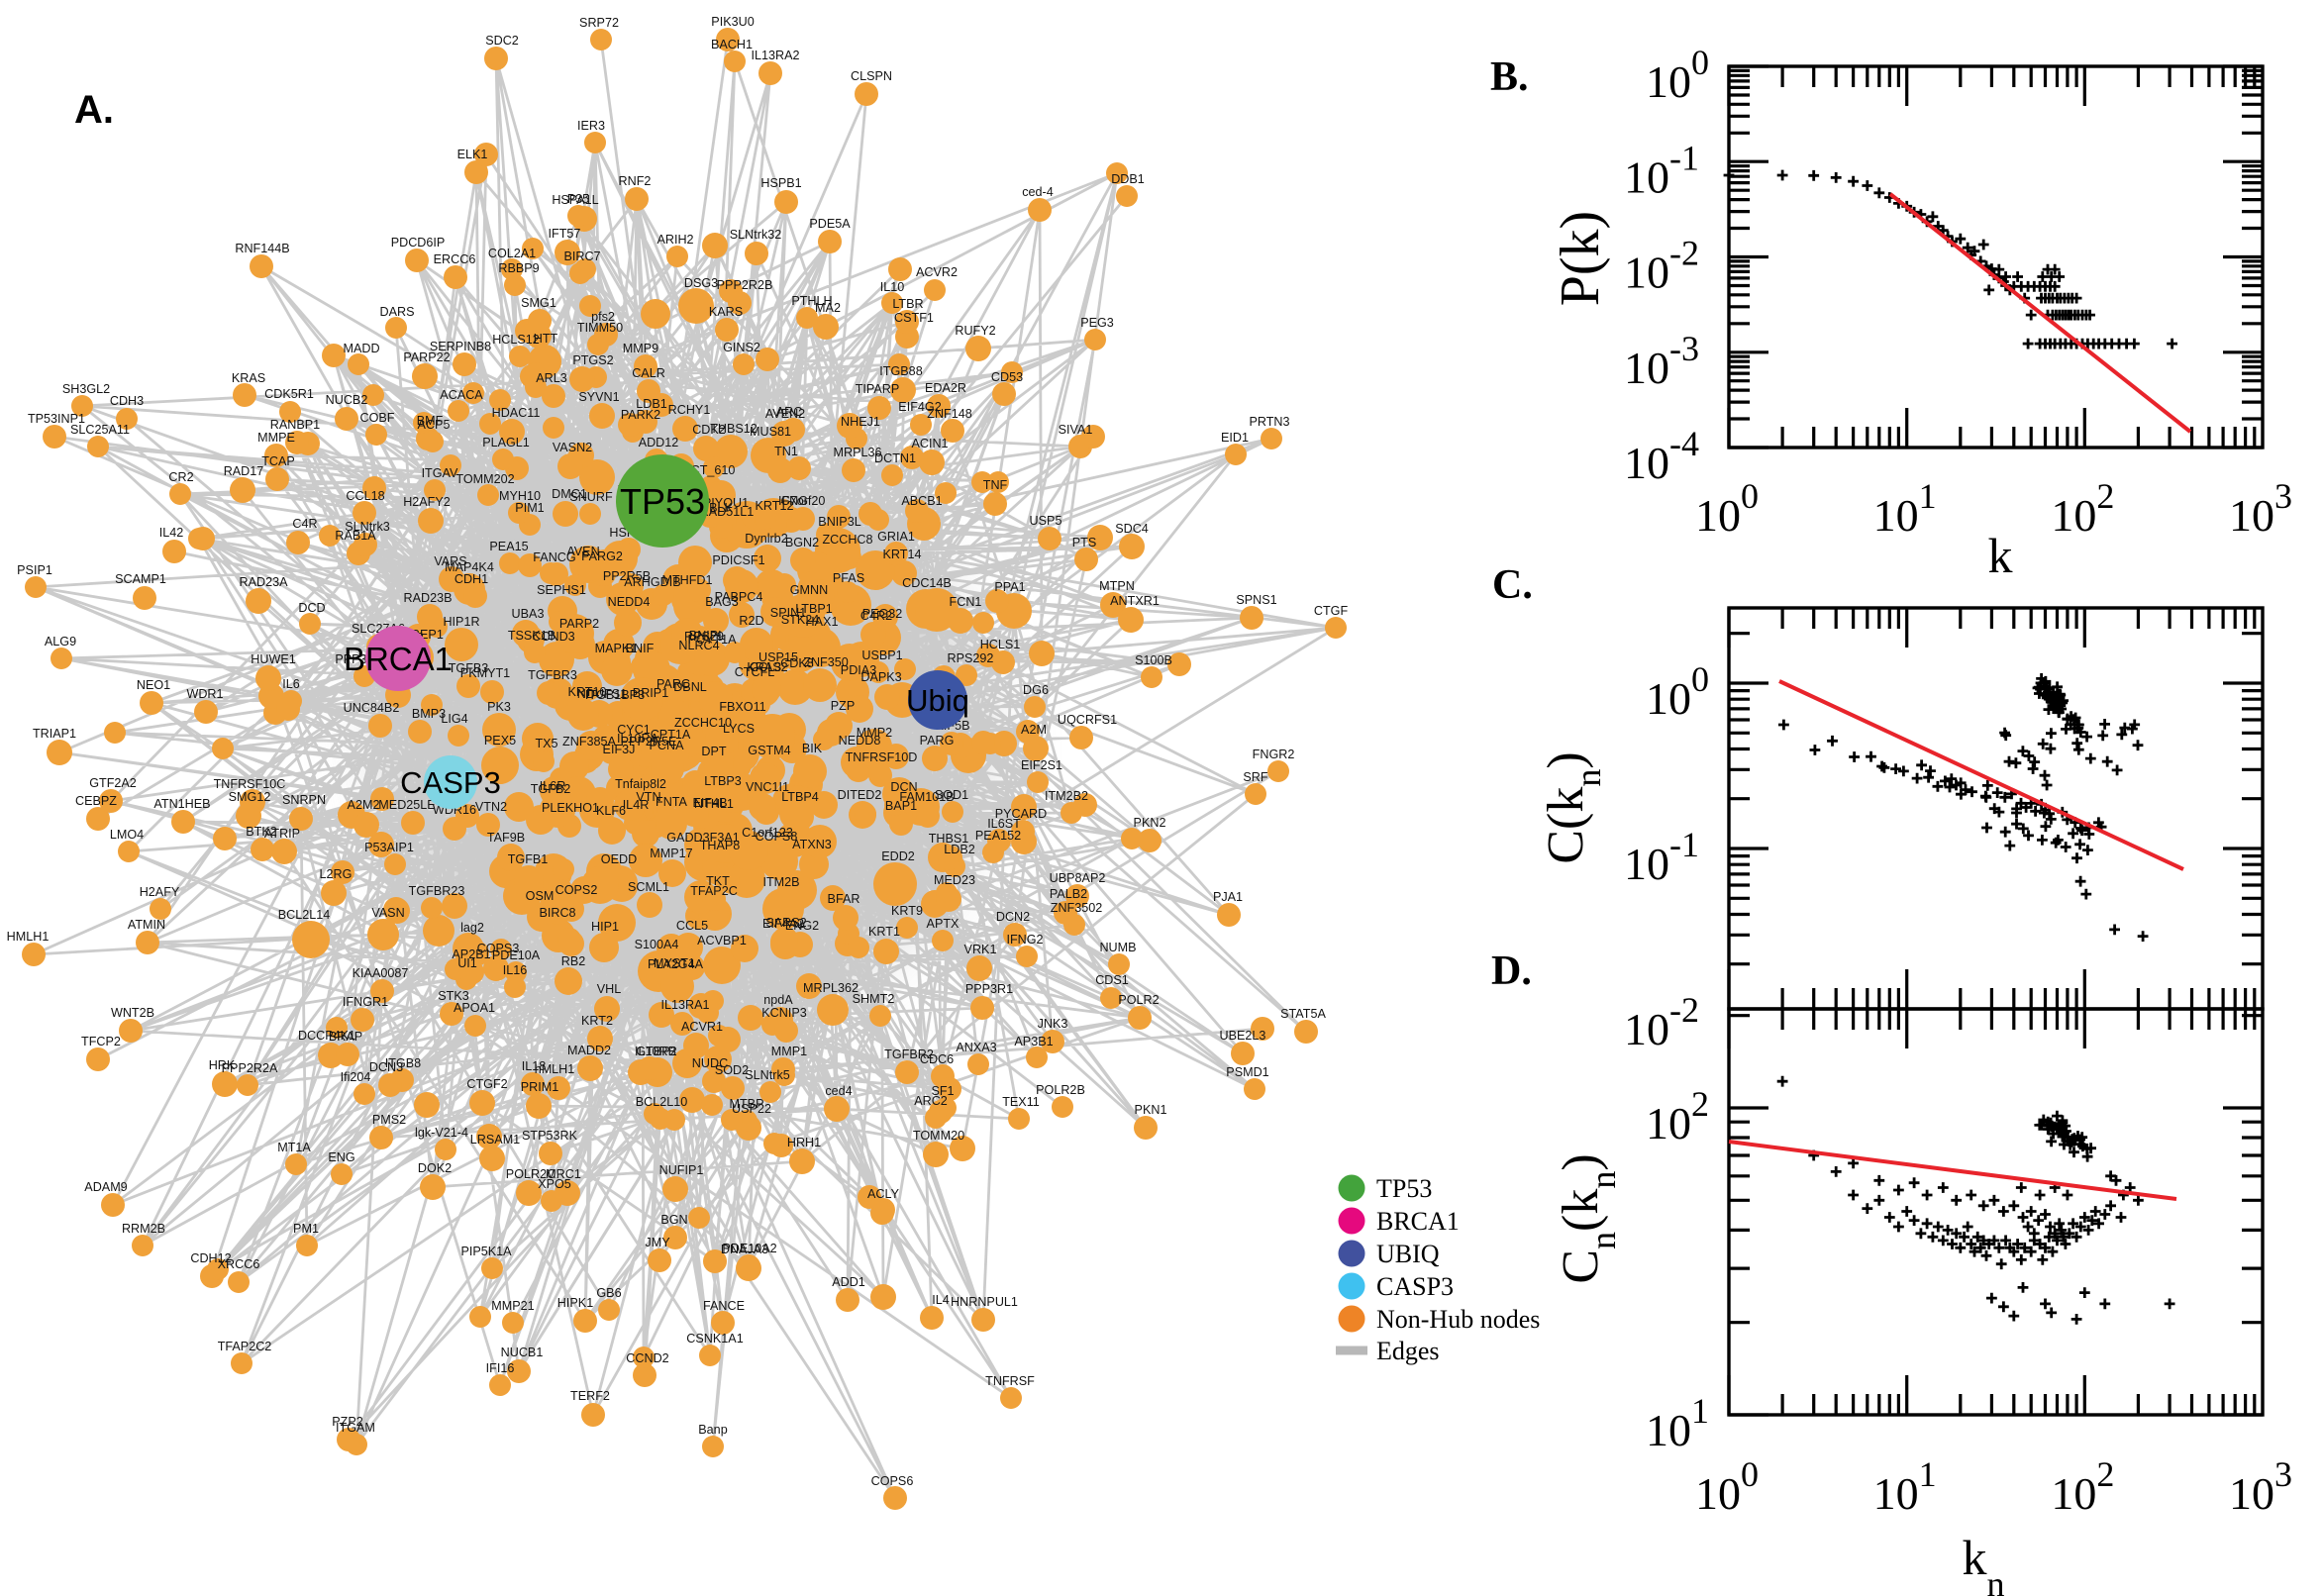  What do you see at coordinates (648, 373) in the screenshot?
I see `svg-text: CALR` at bounding box center [648, 373].